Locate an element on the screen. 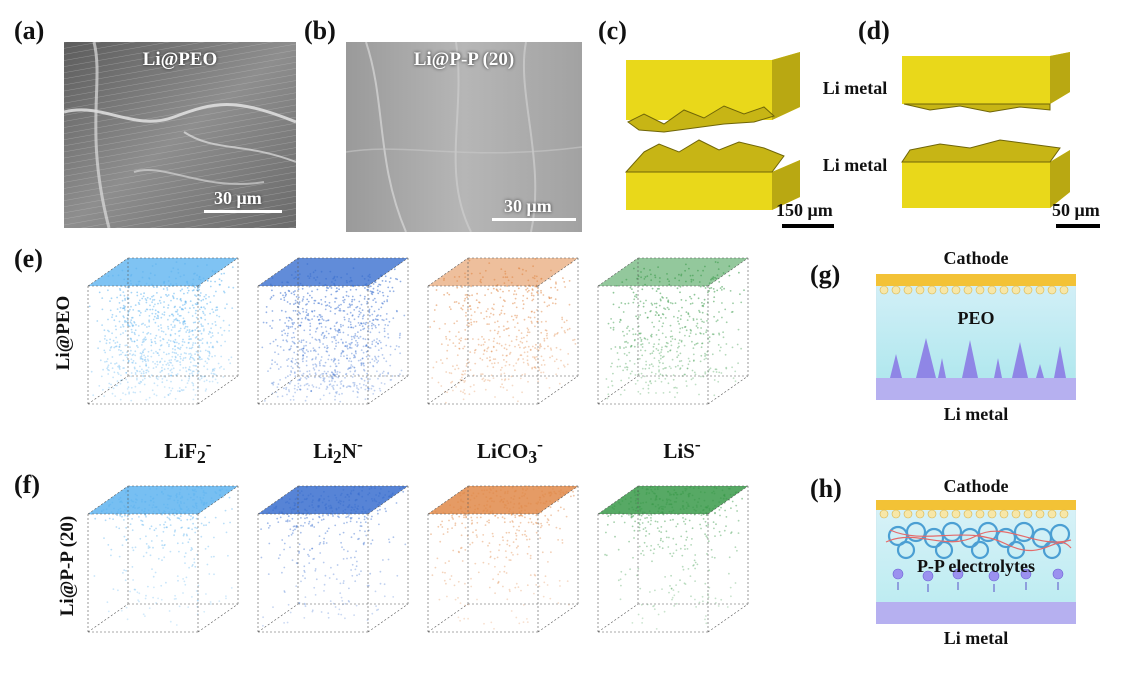 Image resolution: width=1126 pixels, height=694 pixels. cube-edge is located at coordinates (388, 618).